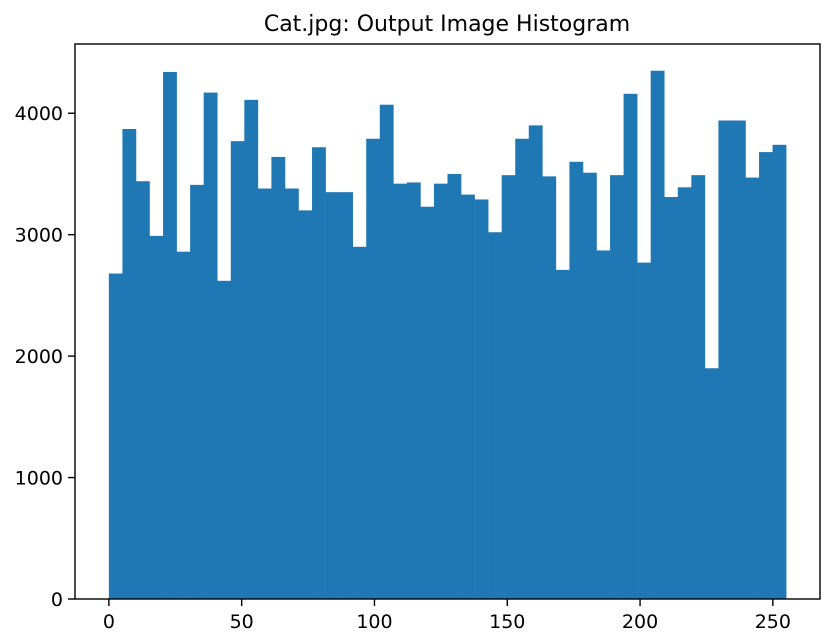 This screenshot has width=833, height=644. What do you see at coordinates (374, 622) in the screenshot?
I see `x-tick-label: 100` at bounding box center [374, 622].